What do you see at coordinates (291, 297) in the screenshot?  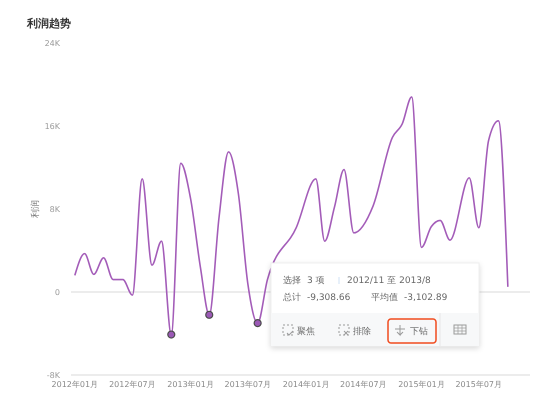 I see `annotation: 总计` at bounding box center [291, 297].